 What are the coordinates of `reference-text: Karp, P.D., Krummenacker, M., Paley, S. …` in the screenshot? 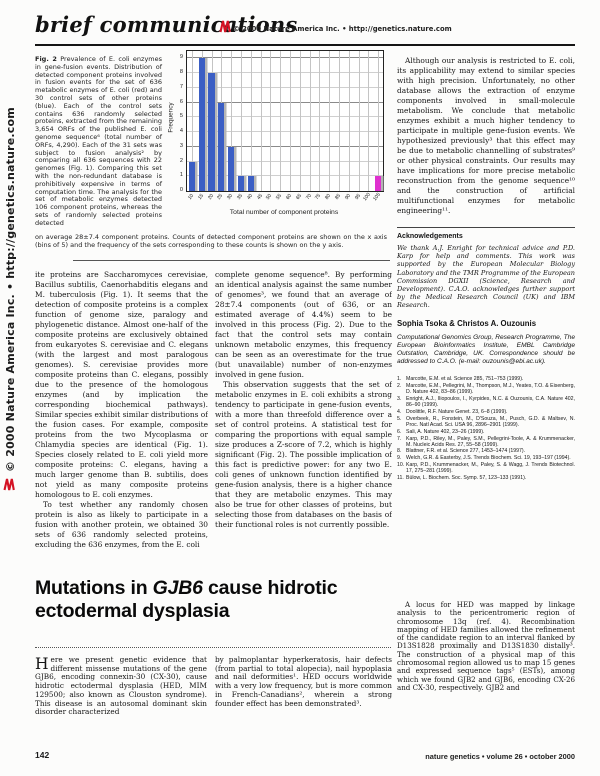 It's located at (490, 468).